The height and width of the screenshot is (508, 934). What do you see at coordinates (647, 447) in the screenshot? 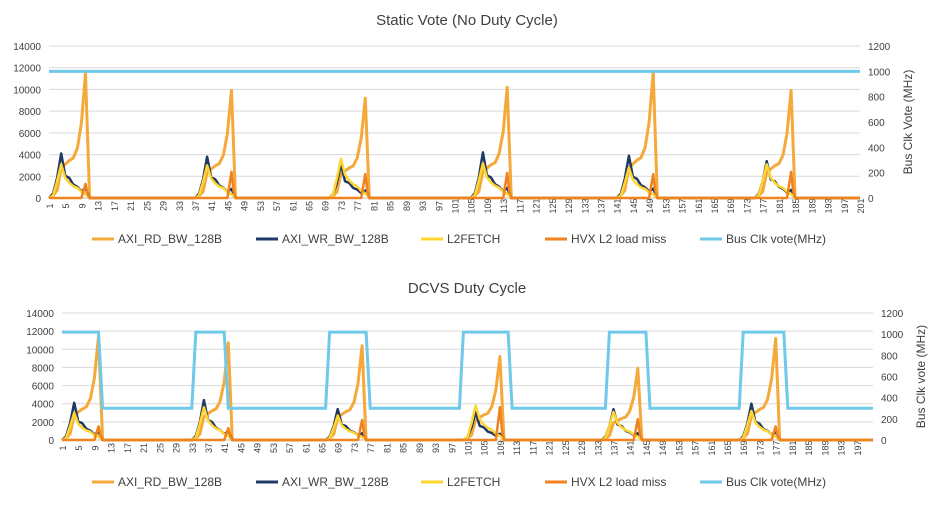
I see `x-tick-label: 145` at bounding box center [647, 447].